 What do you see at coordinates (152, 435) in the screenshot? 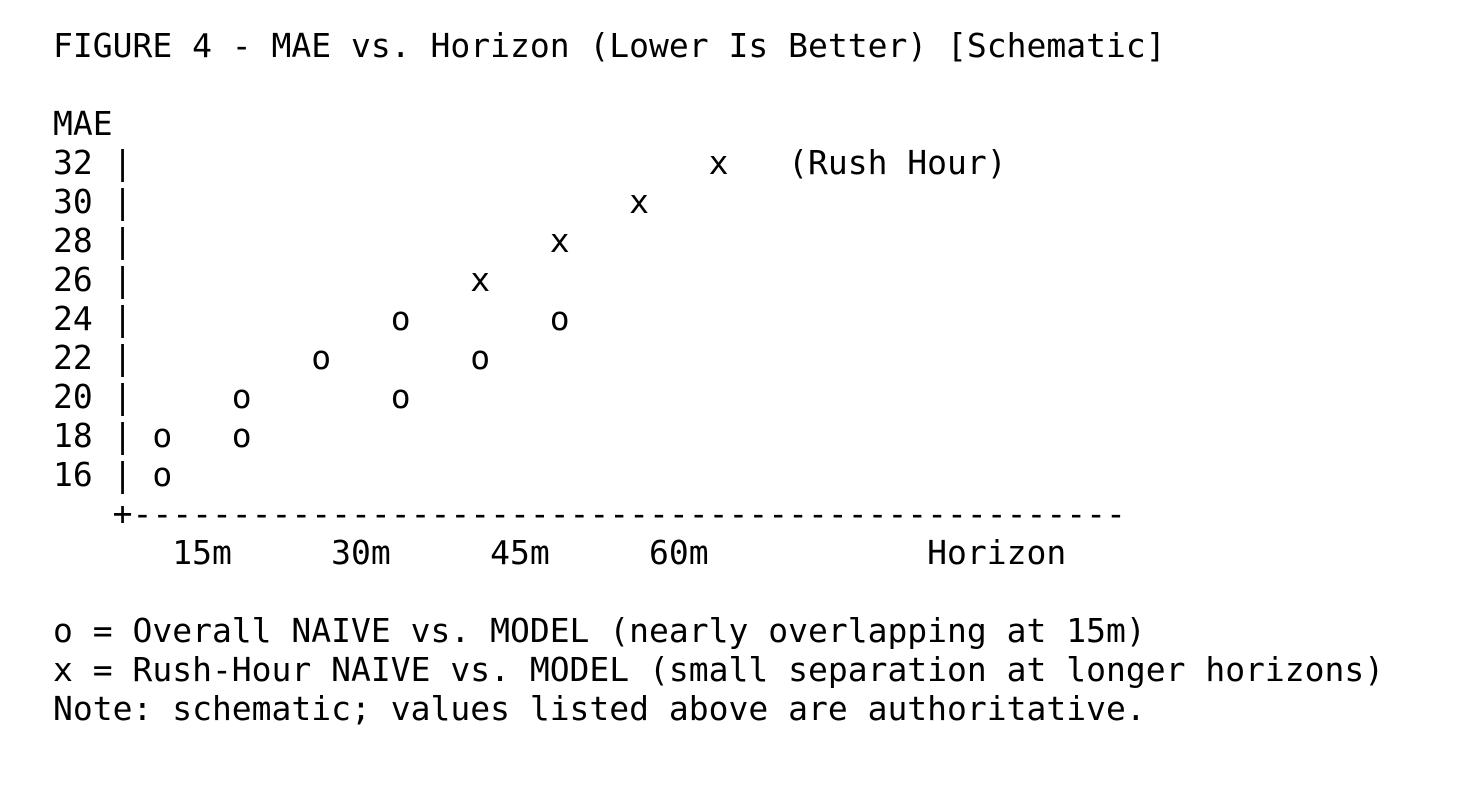
I see `plot-row-18: 18 | o o` at bounding box center [152, 435].